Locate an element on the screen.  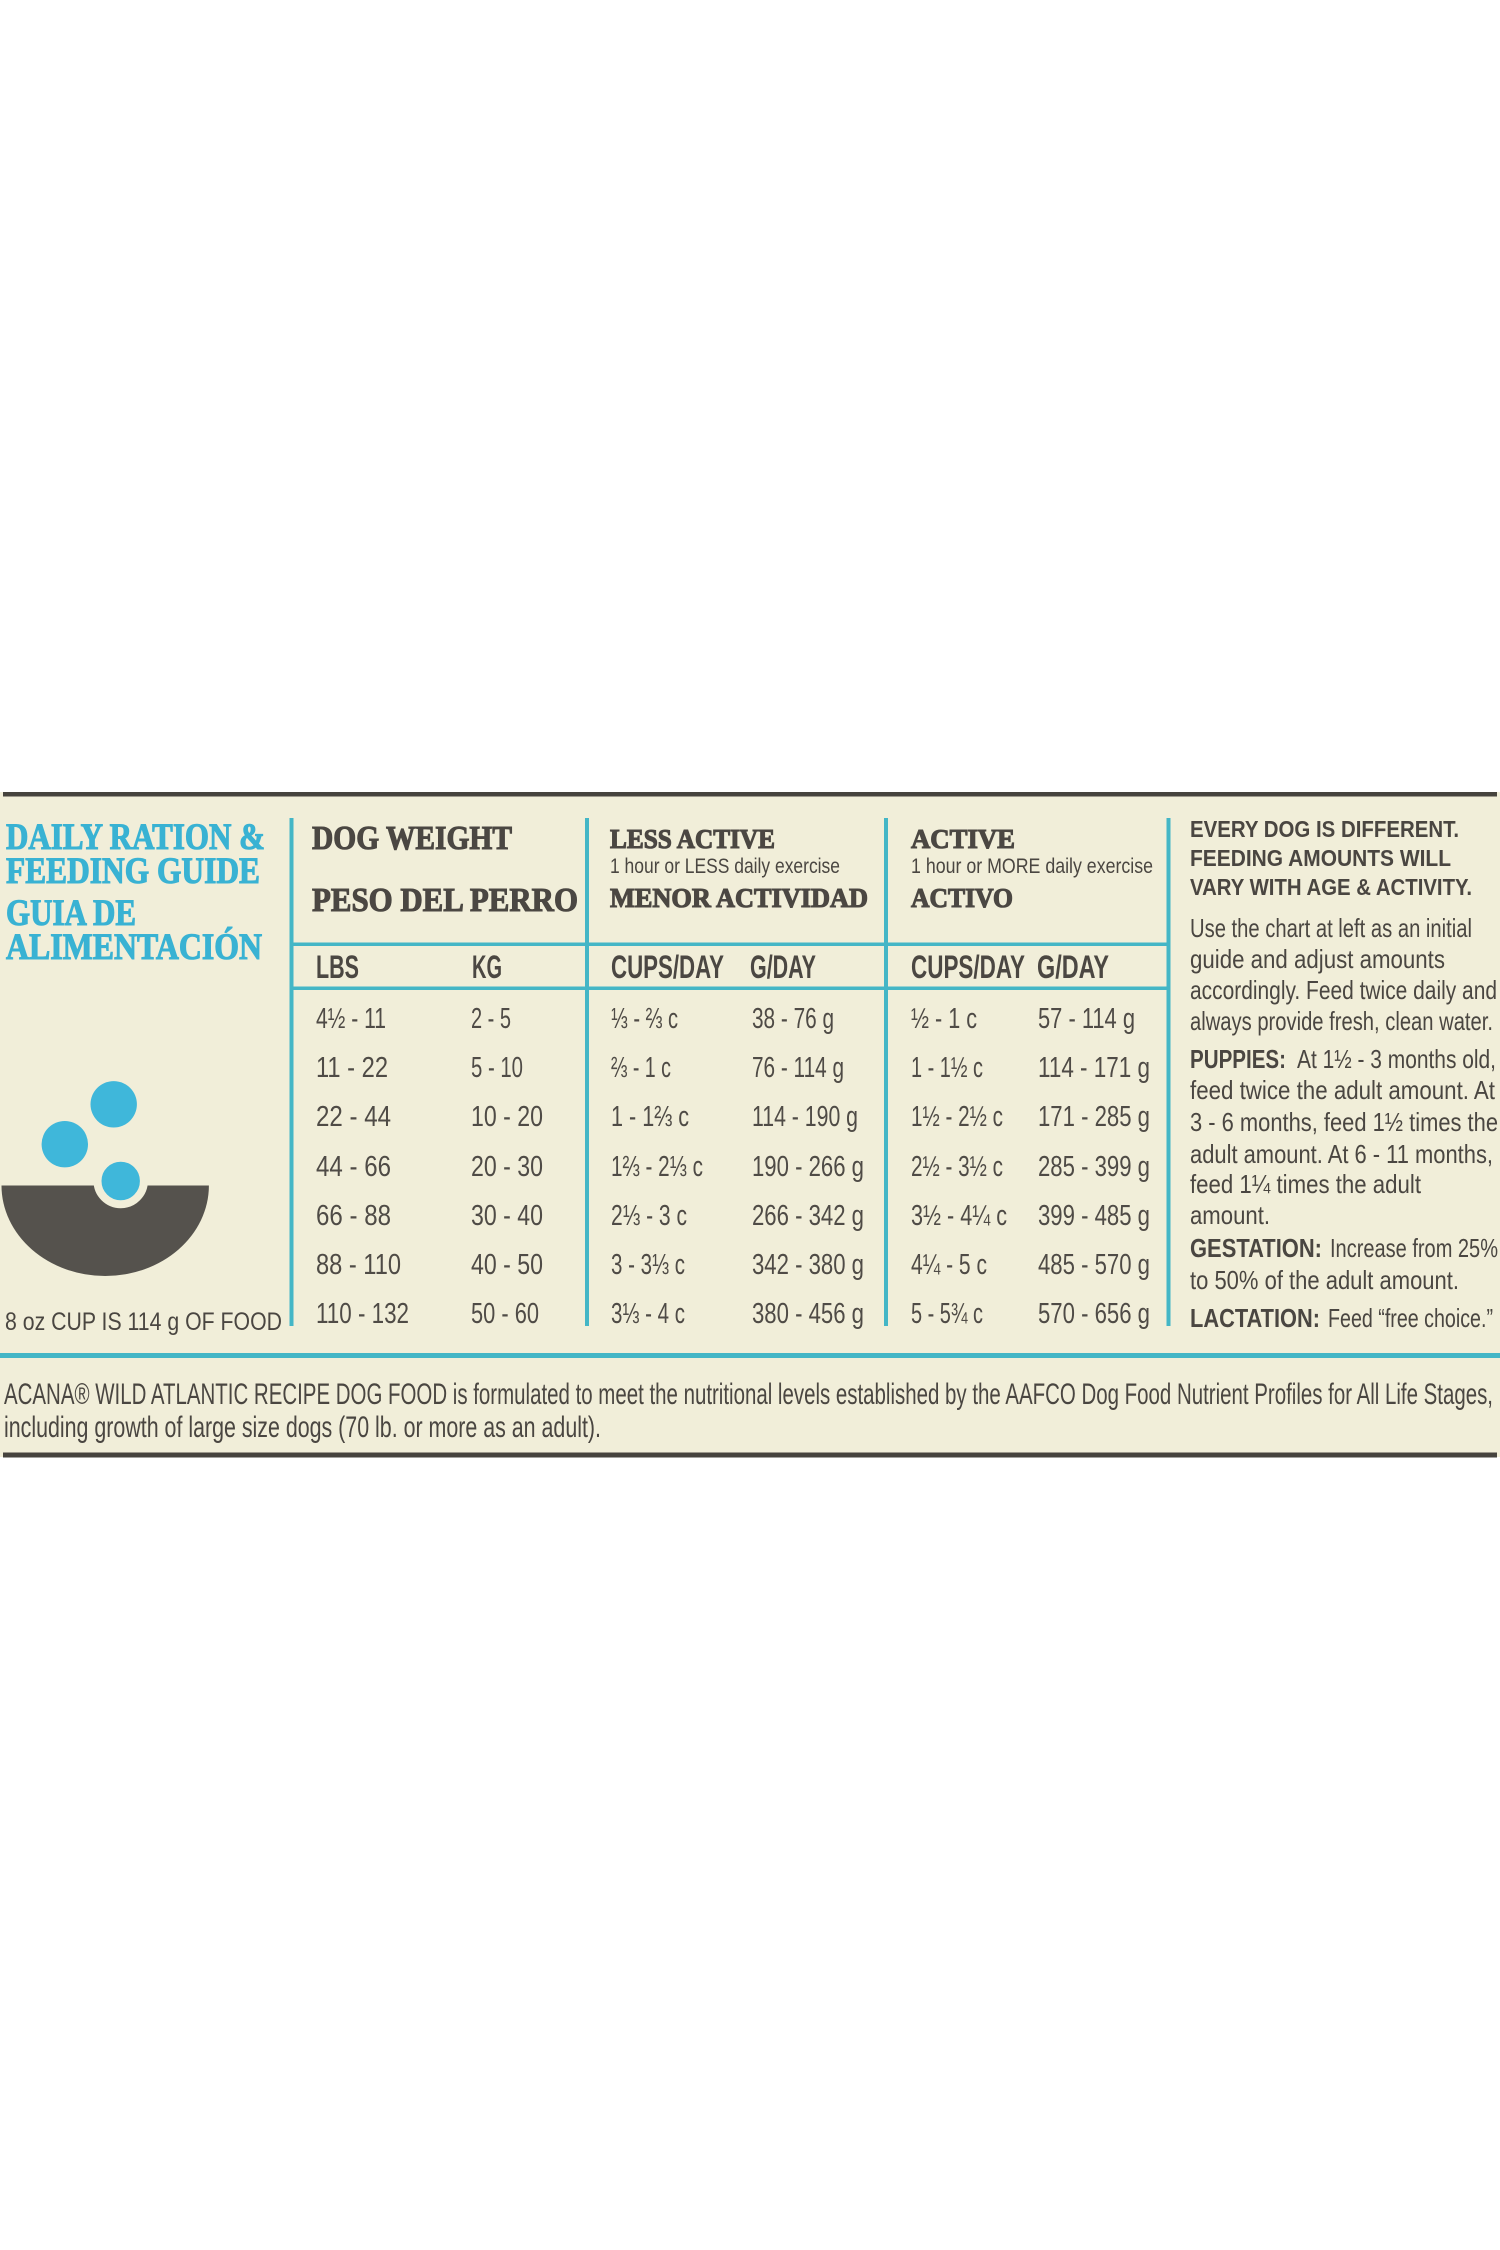
svg-text: VARY WITH AGE & ACTIVITY. is located at coordinates (1331, 887).